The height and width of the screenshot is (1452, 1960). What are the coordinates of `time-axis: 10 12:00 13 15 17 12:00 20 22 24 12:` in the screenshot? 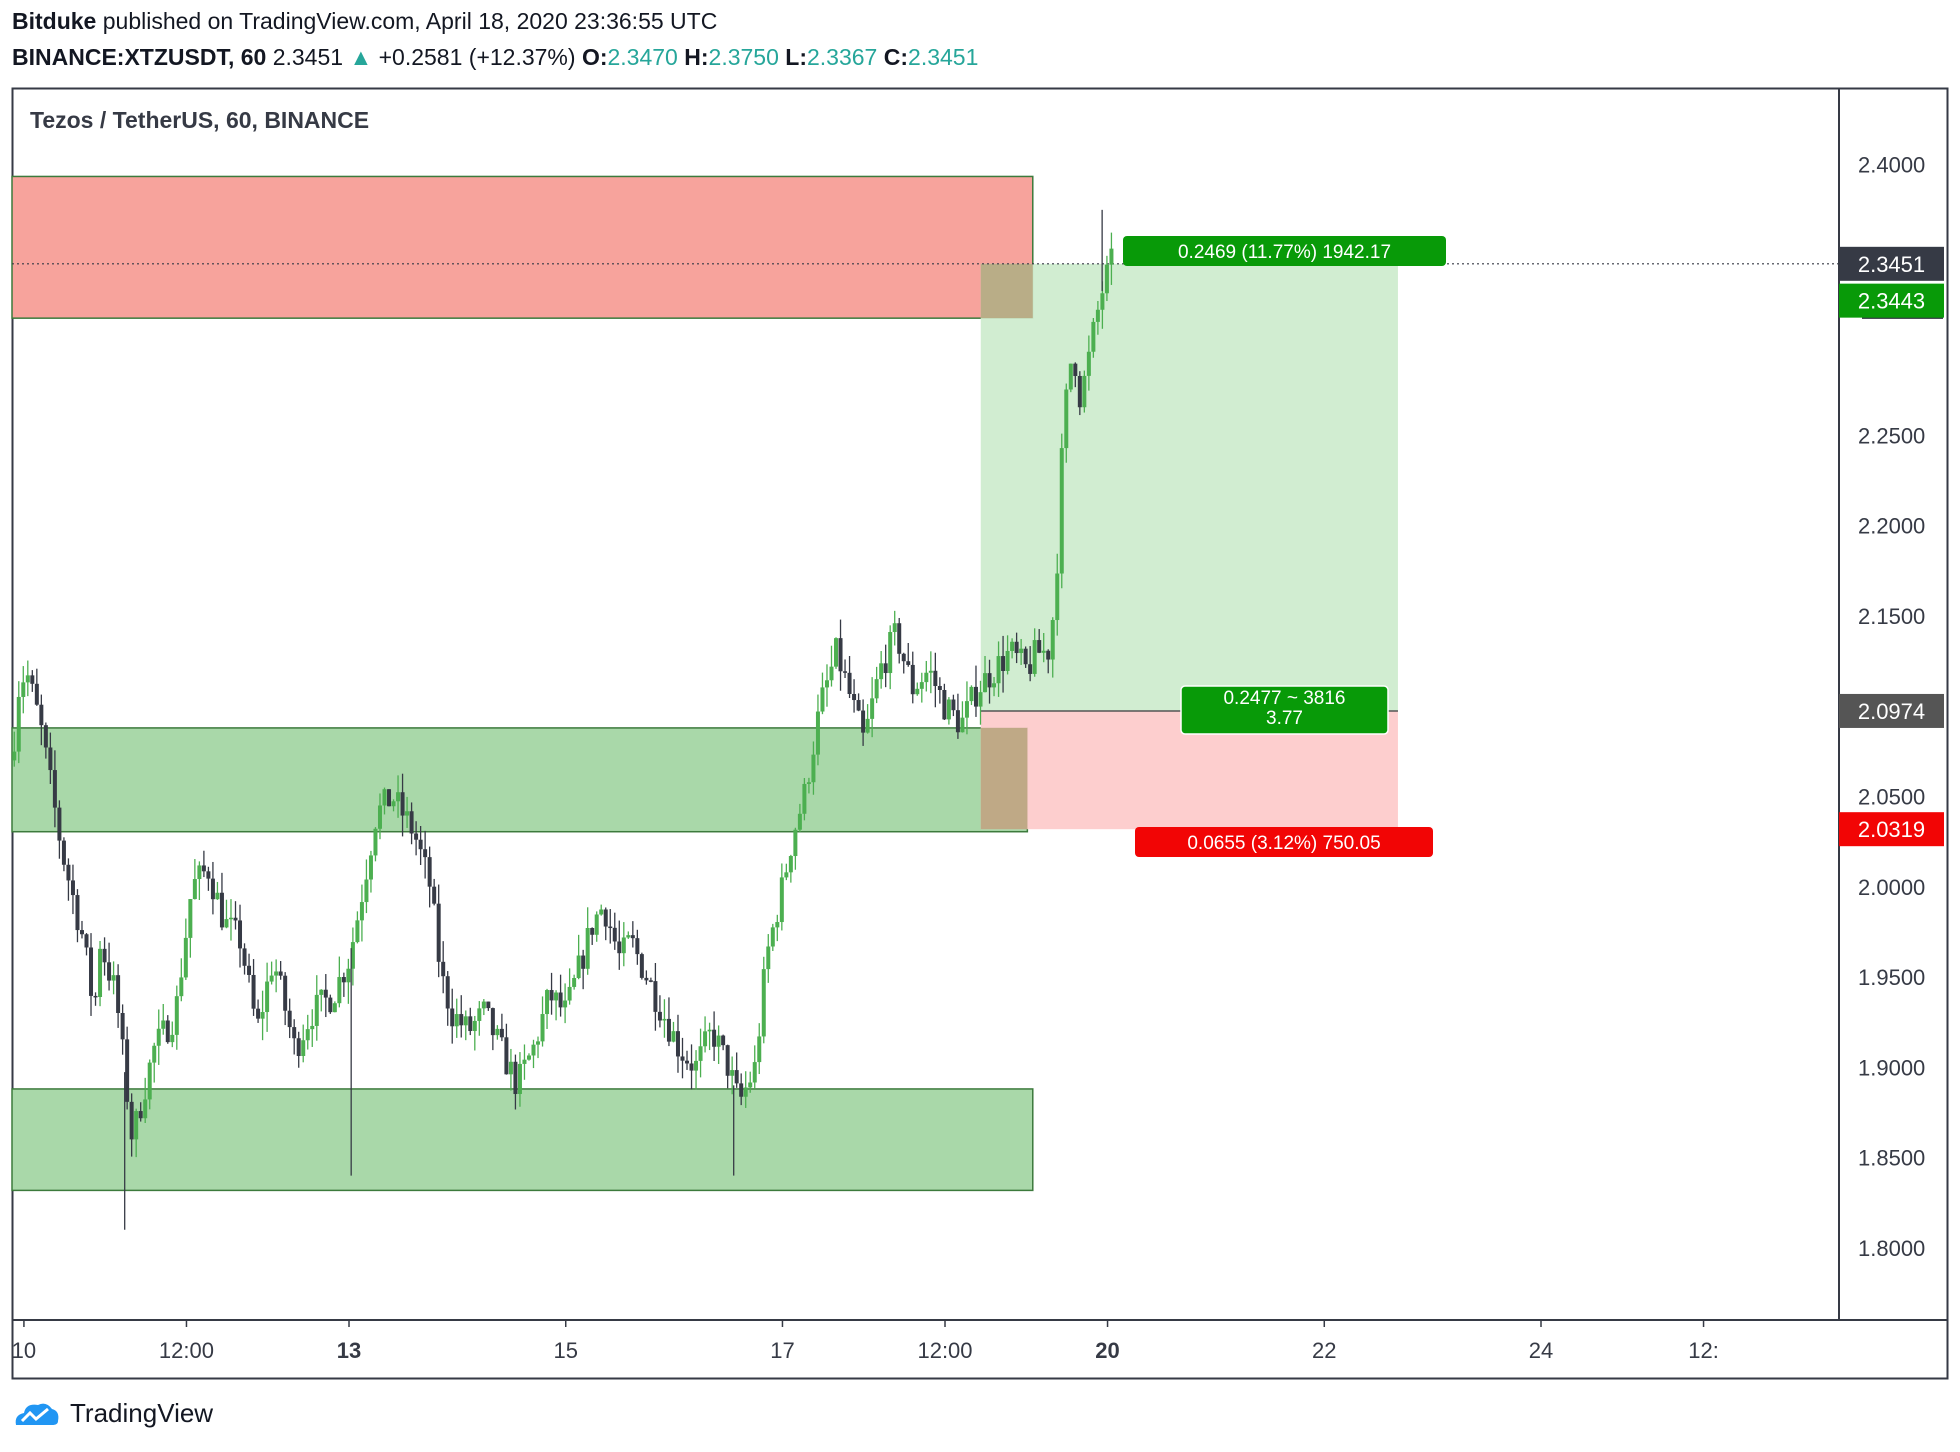 It's located at (865, 1341).